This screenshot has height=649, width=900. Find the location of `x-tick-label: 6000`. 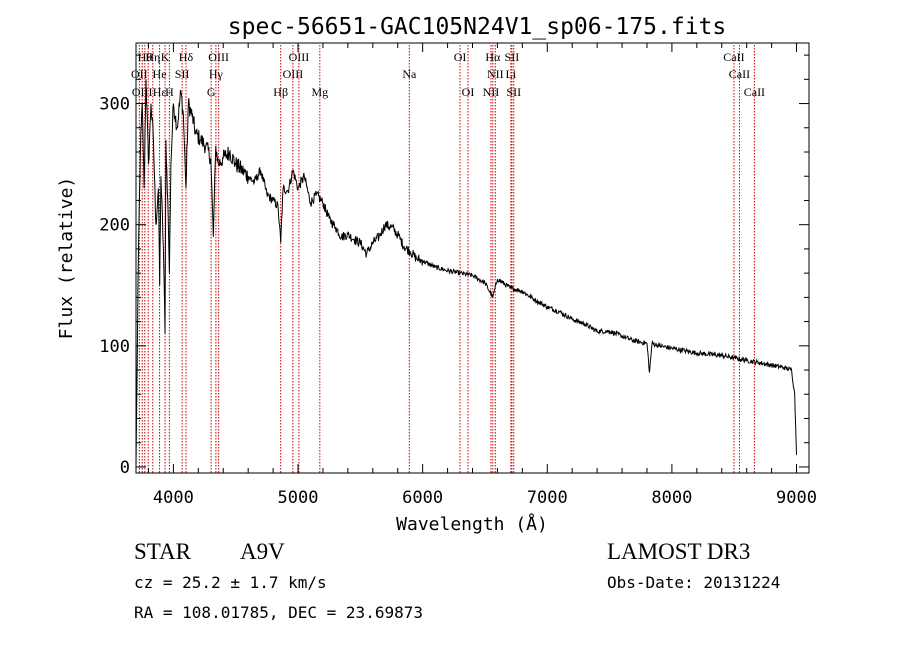

x-tick-label: 6000 is located at coordinates (422, 498).